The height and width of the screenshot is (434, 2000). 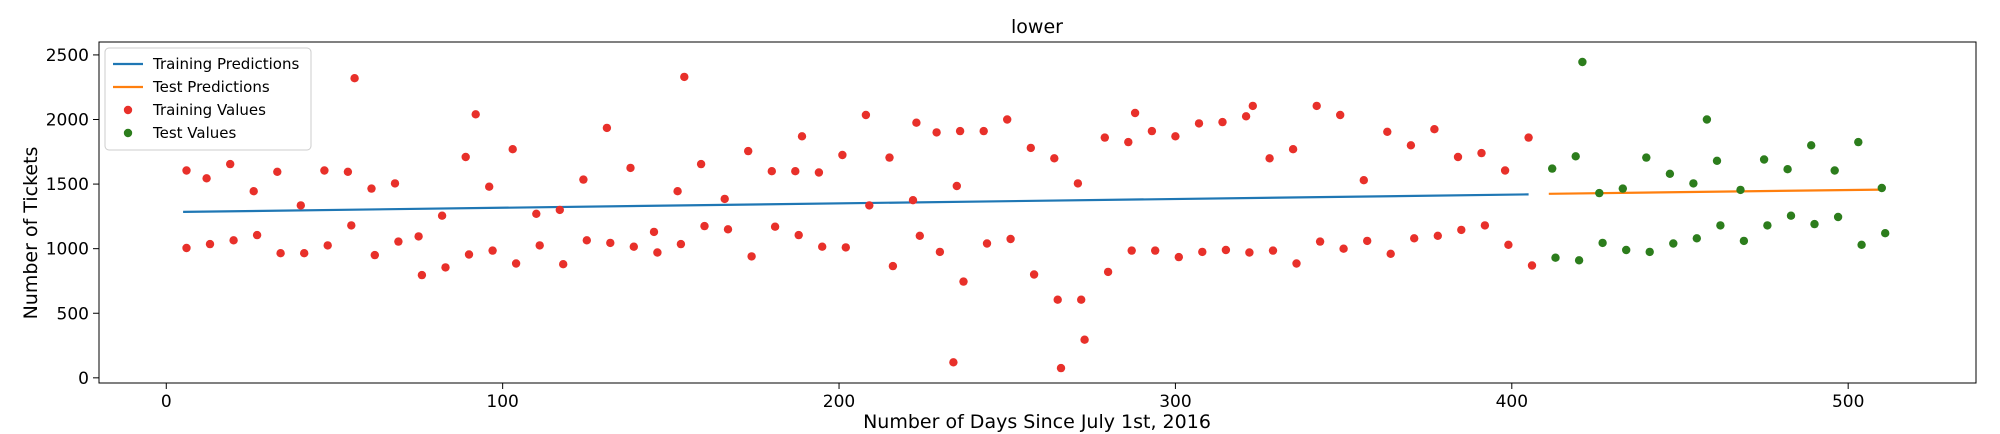 I want to click on chart-title: lower, so click(x=1037, y=27).